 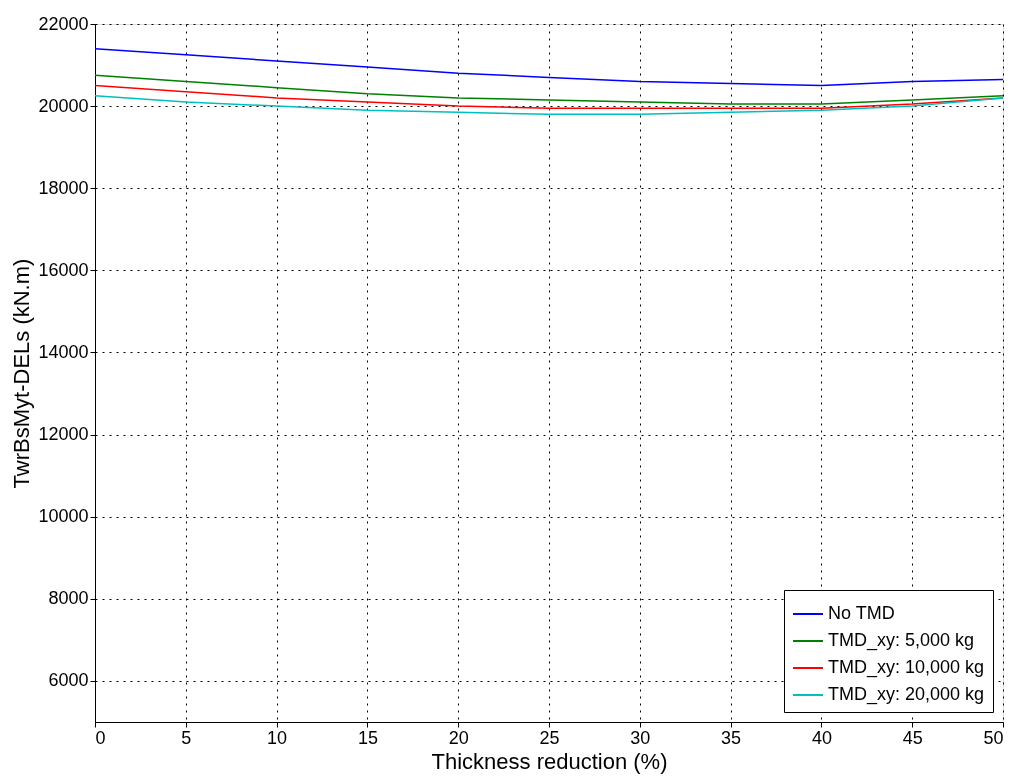 What do you see at coordinates (901, 640) in the screenshot?
I see `legend-label: TMD_xy: 5,000 kg` at bounding box center [901, 640].